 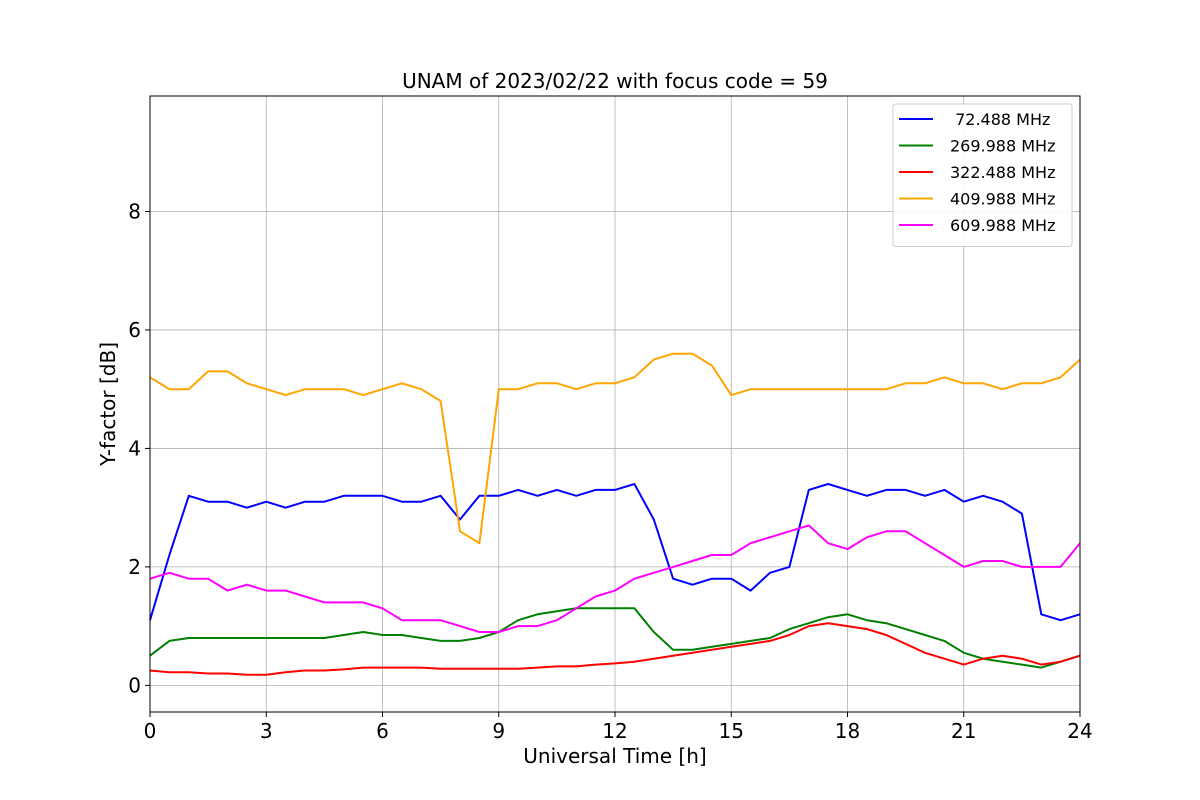 What do you see at coordinates (1002, 225) in the screenshot?
I see `legend-label: 609.988 MHz` at bounding box center [1002, 225].